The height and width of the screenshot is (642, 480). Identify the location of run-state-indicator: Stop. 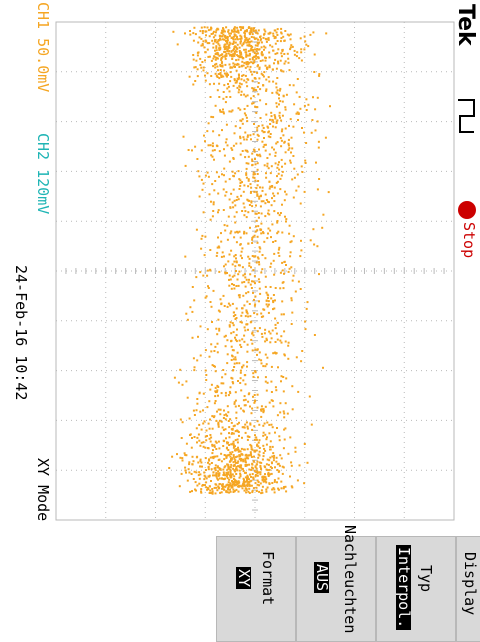
(467, 235).